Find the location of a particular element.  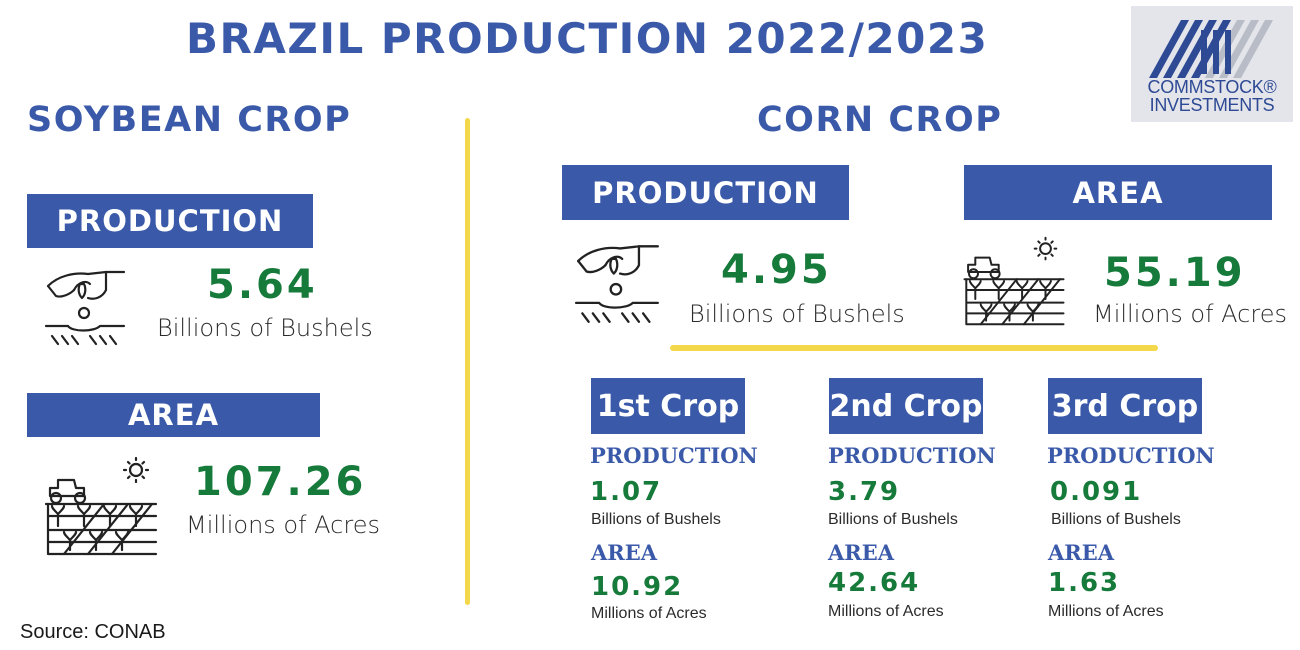

third-crop-area-label: AREA is located at coordinates (1081, 552).